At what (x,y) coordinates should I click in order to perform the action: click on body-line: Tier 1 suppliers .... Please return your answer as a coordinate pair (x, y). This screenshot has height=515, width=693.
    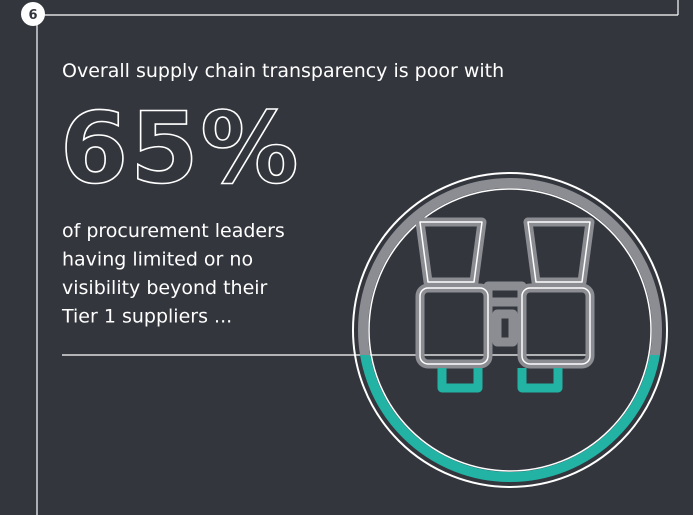
    Looking at the image, I should click on (146, 317).